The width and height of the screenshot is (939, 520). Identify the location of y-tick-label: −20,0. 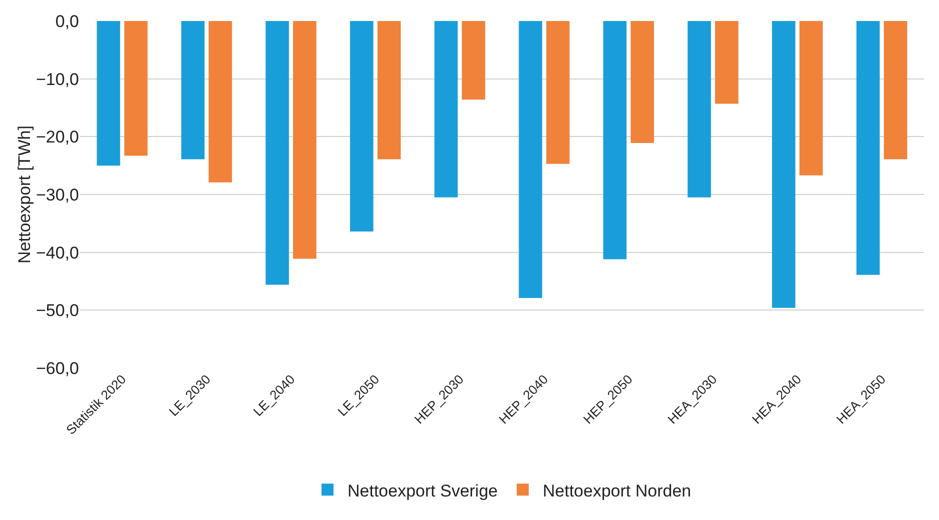
(57, 137).